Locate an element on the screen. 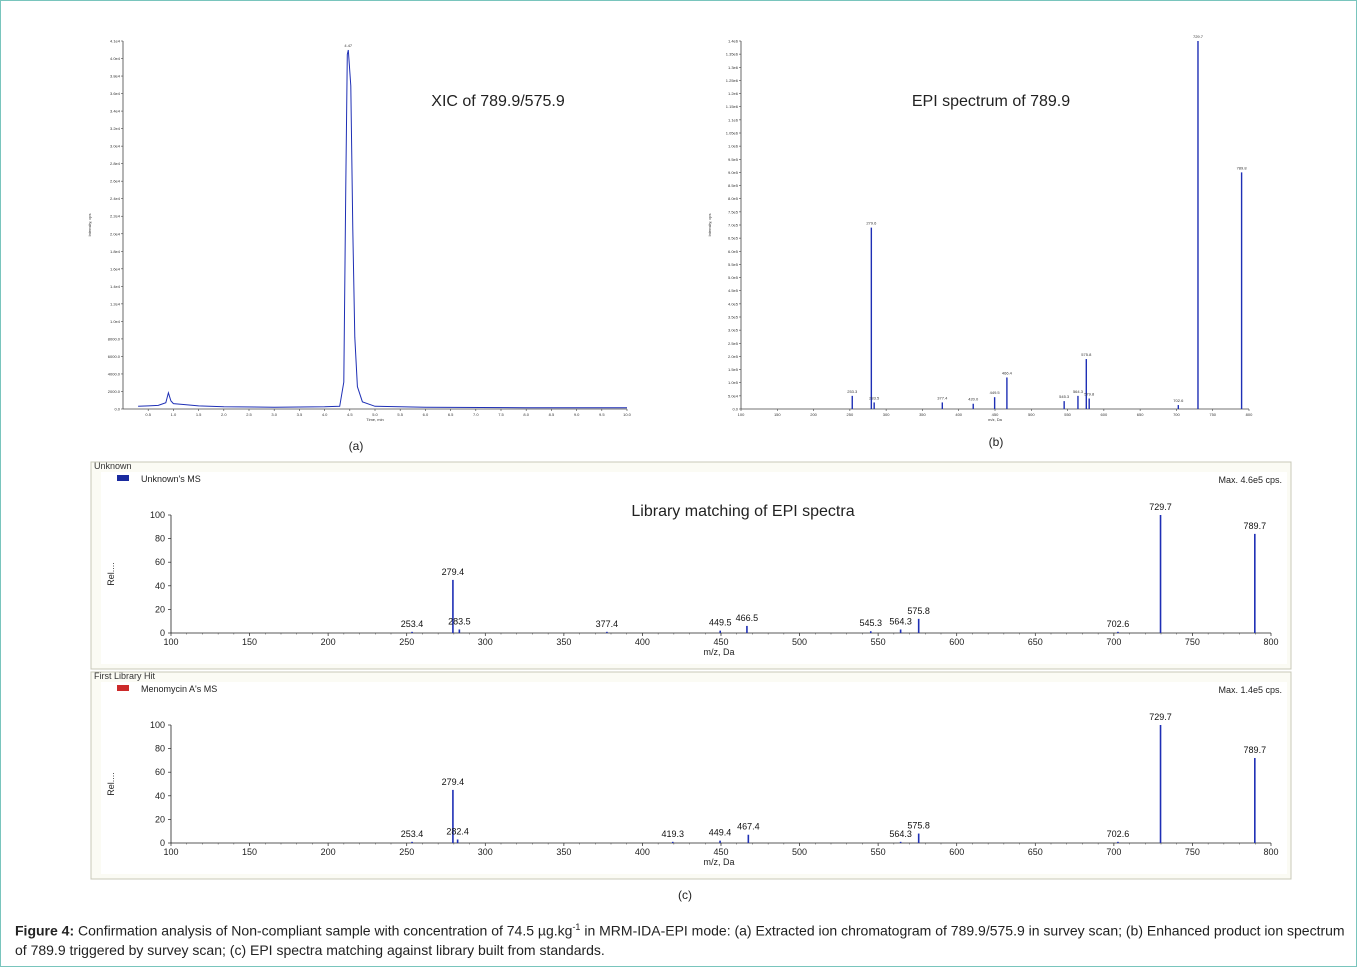  cu-y-tick-label: 60 is located at coordinates (160, 562).